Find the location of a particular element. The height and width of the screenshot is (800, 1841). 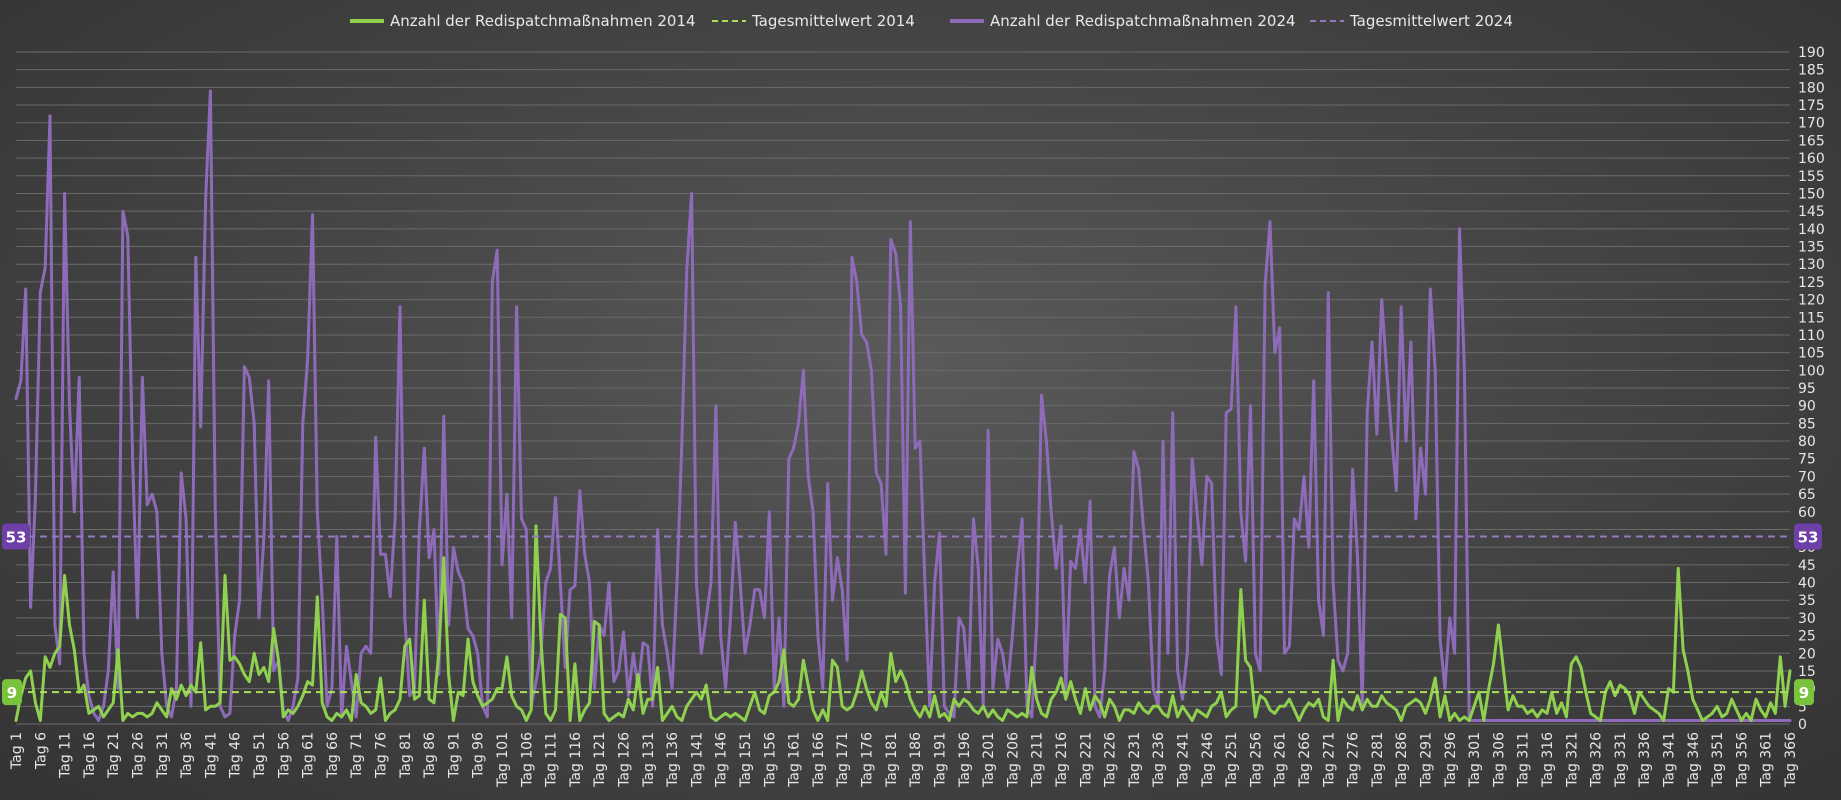

x-tick-label: Tag 1 is located at coordinates (17, 751).